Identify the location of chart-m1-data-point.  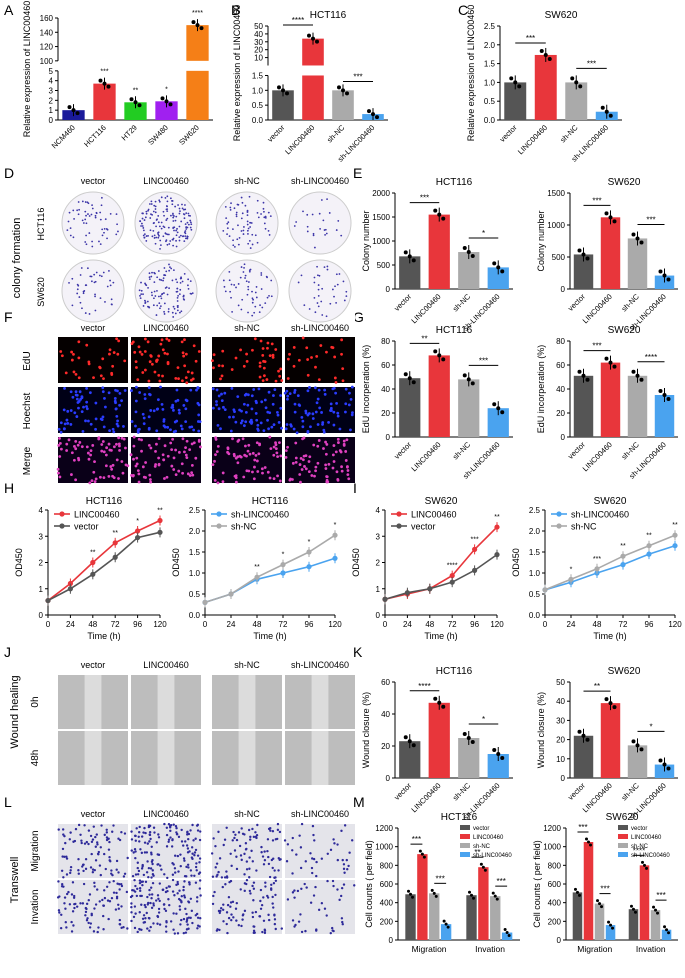
(481, 864).